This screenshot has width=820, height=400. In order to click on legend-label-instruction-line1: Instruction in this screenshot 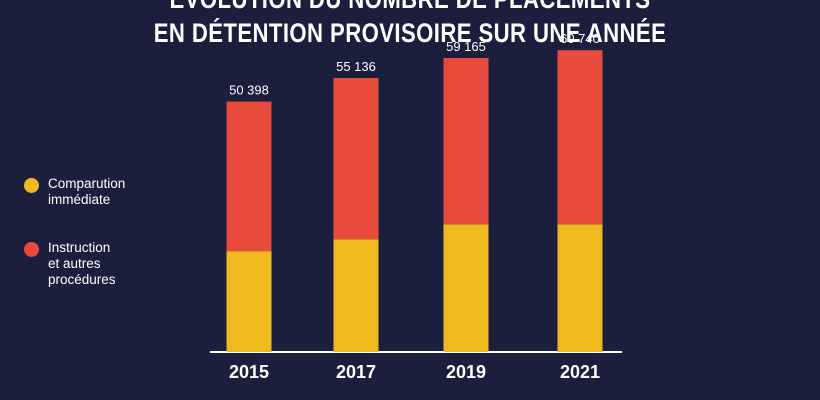, I will do `click(79, 247)`.